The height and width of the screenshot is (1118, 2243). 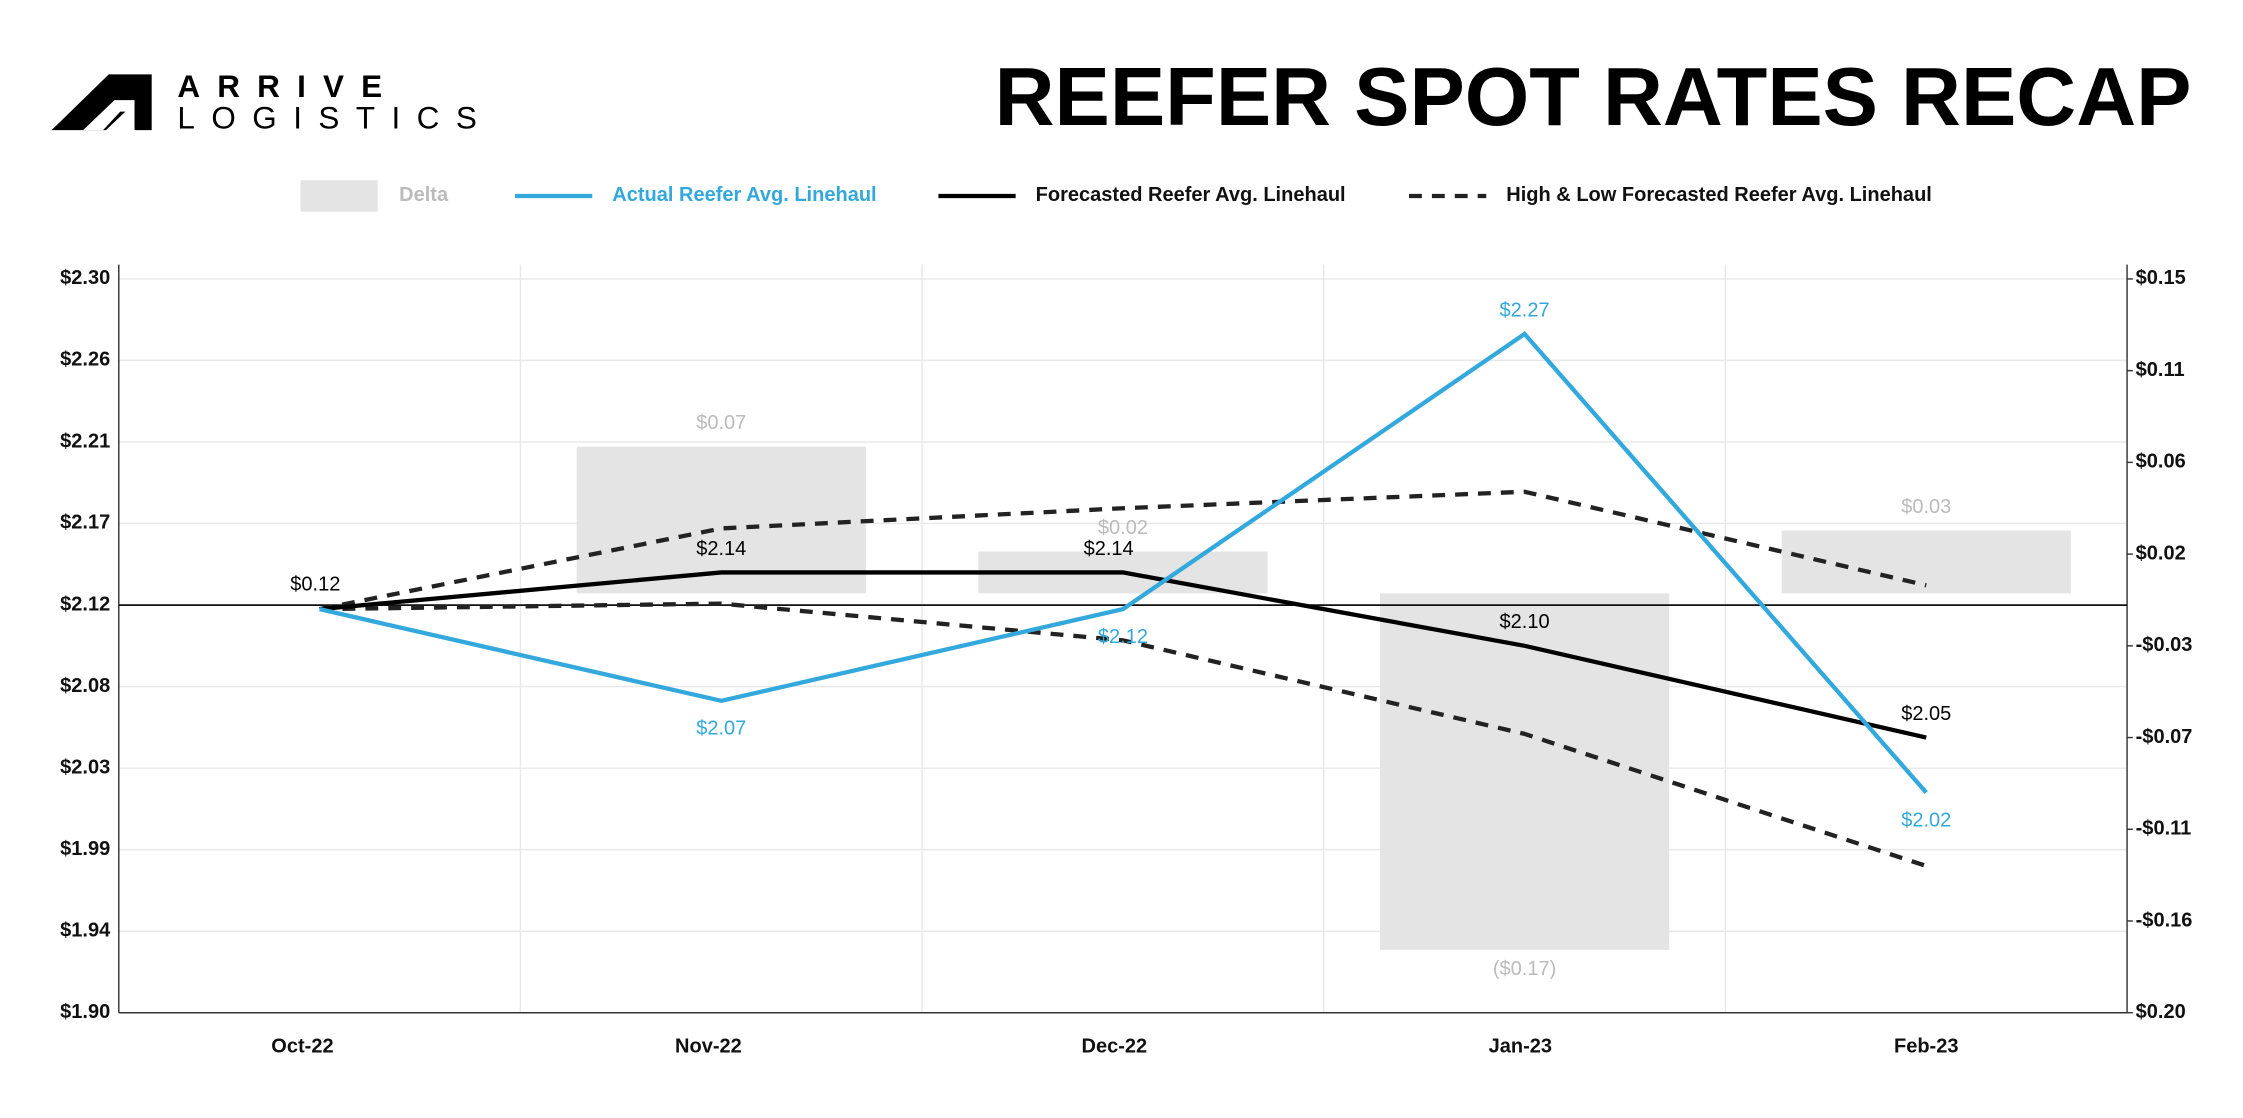 What do you see at coordinates (85, 523) in the screenshot?
I see `y-tick-label: $2.17` at bounding box center [85, 523].